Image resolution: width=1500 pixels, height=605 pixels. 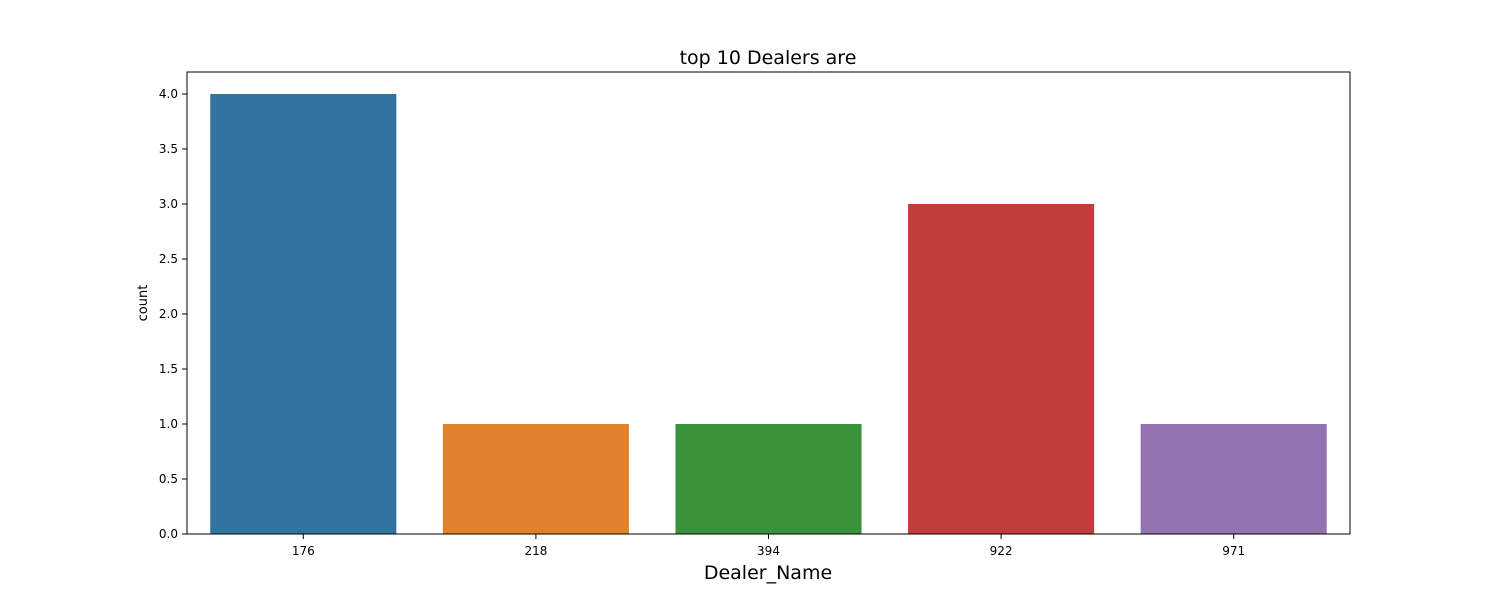 I want to click on chart-title: top 10 Dealers are, so click(x=768, y=58).